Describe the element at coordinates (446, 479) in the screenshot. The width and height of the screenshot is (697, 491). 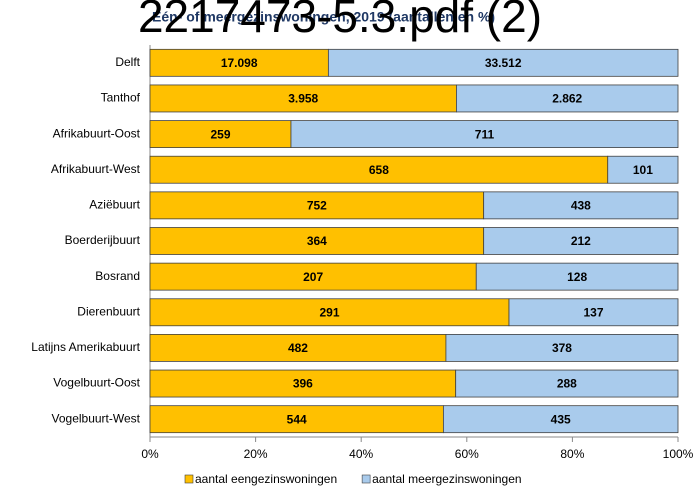
I see `legend-label: aantal meergezinswoningen` at that location.